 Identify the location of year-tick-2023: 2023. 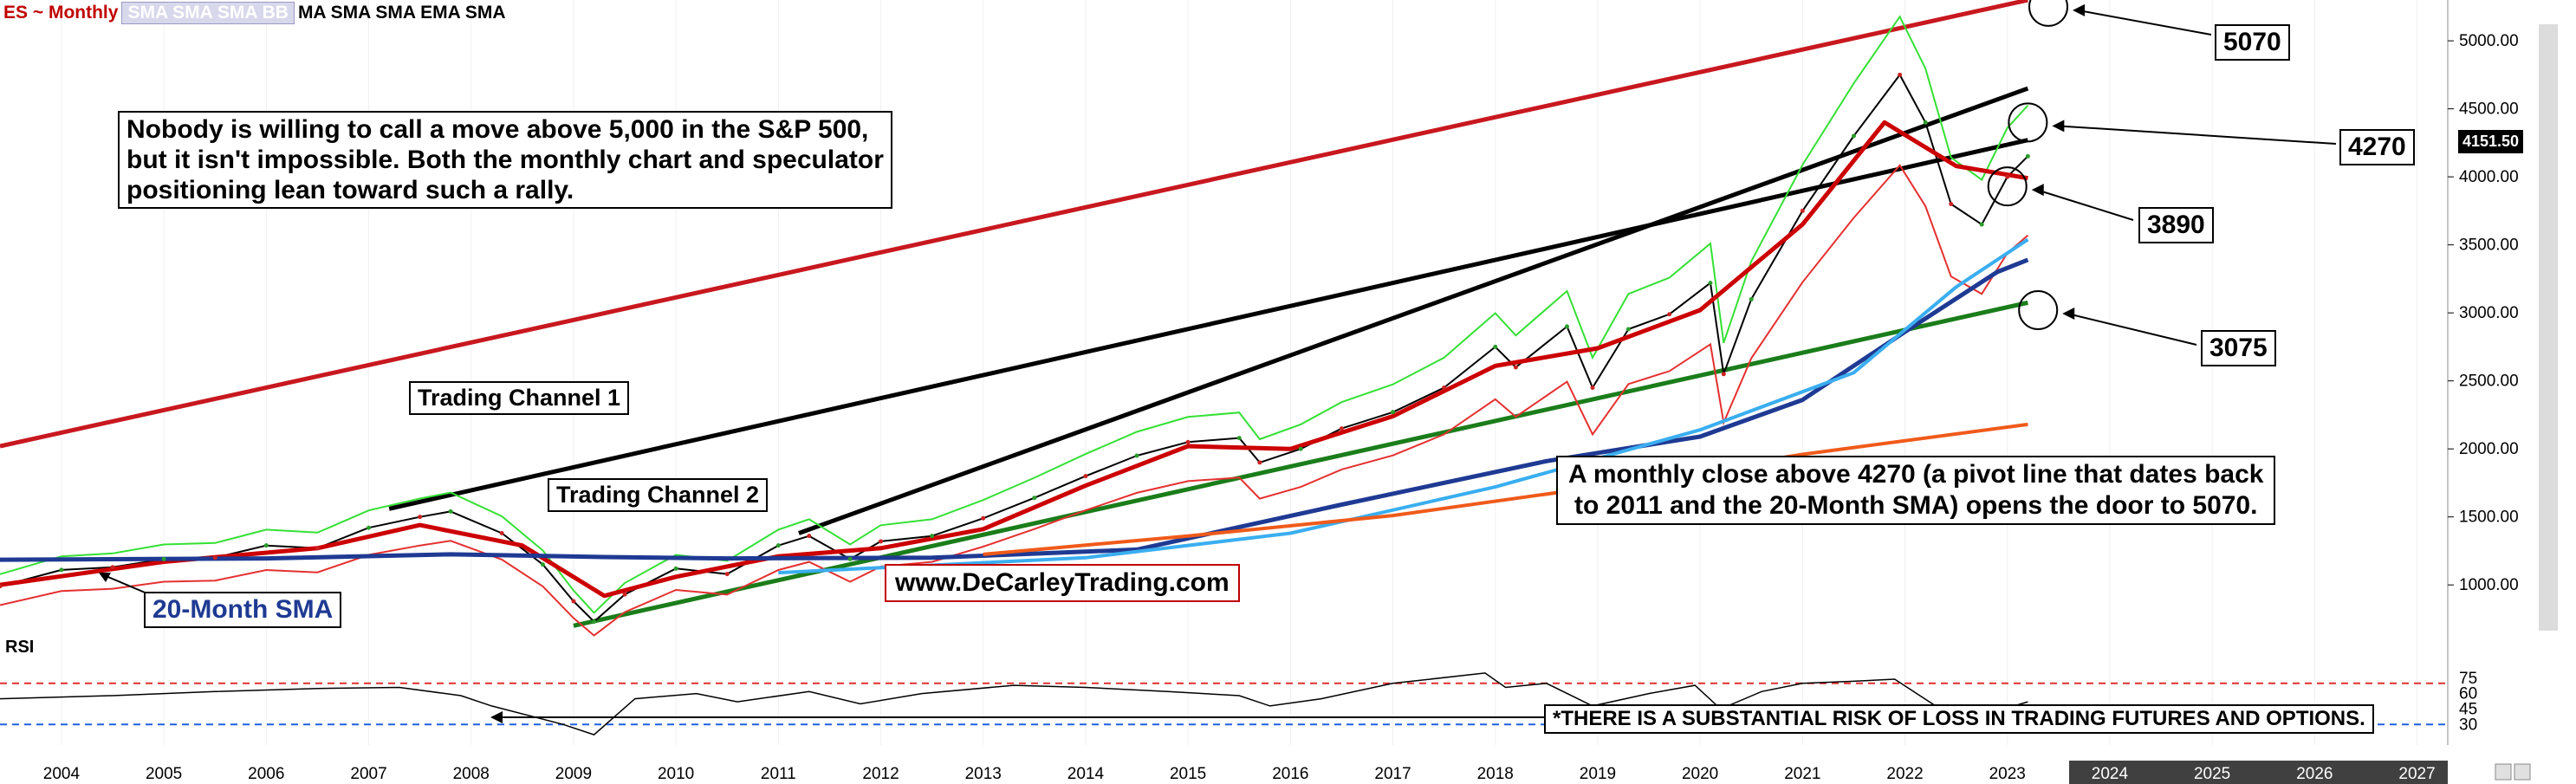
(2008, 774).